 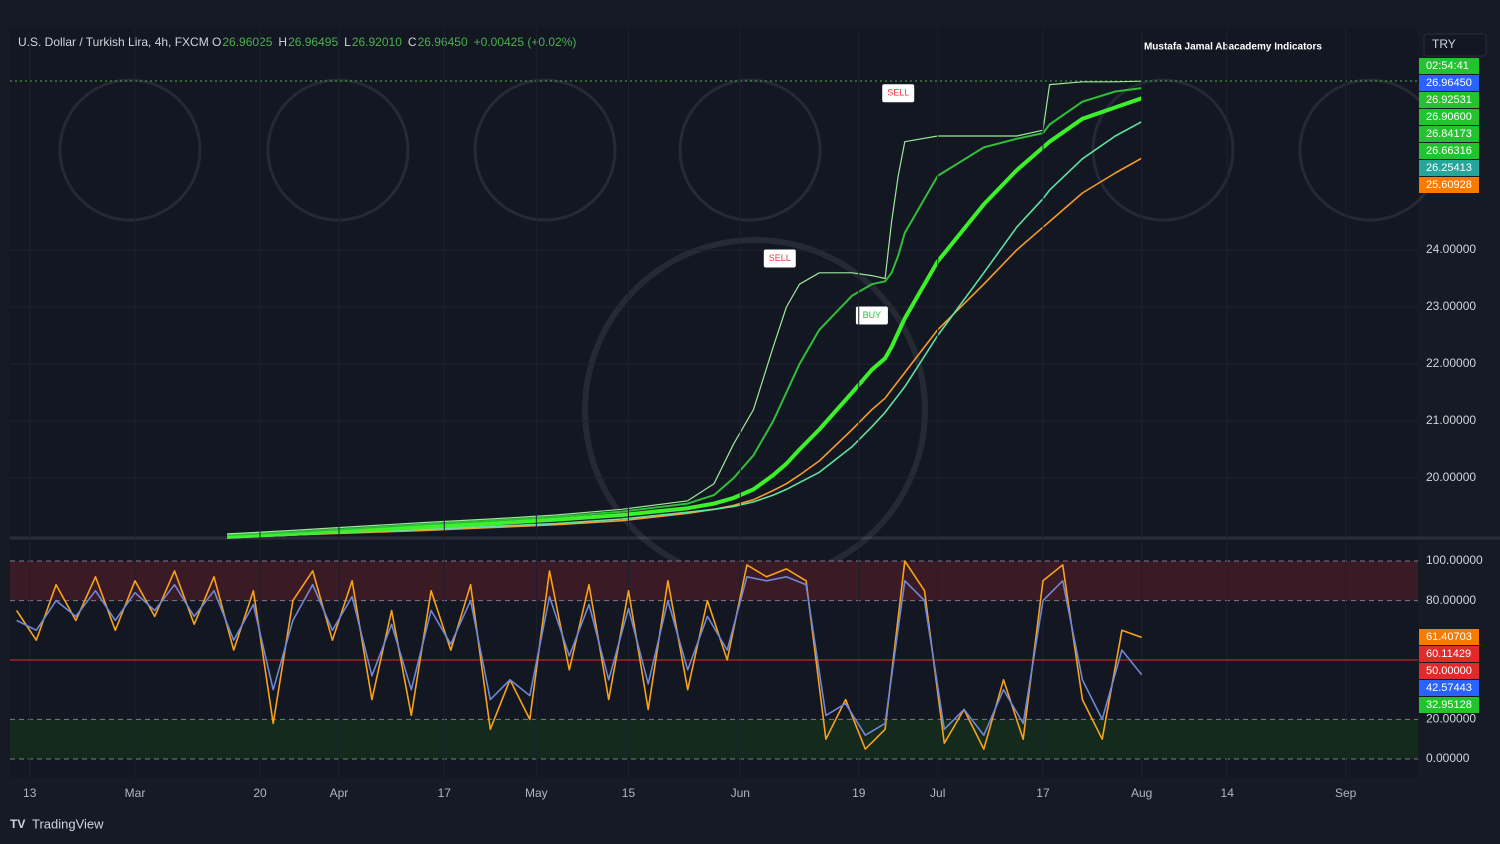 I want to click on x-tick-label: May, so click(x=536, y=793).